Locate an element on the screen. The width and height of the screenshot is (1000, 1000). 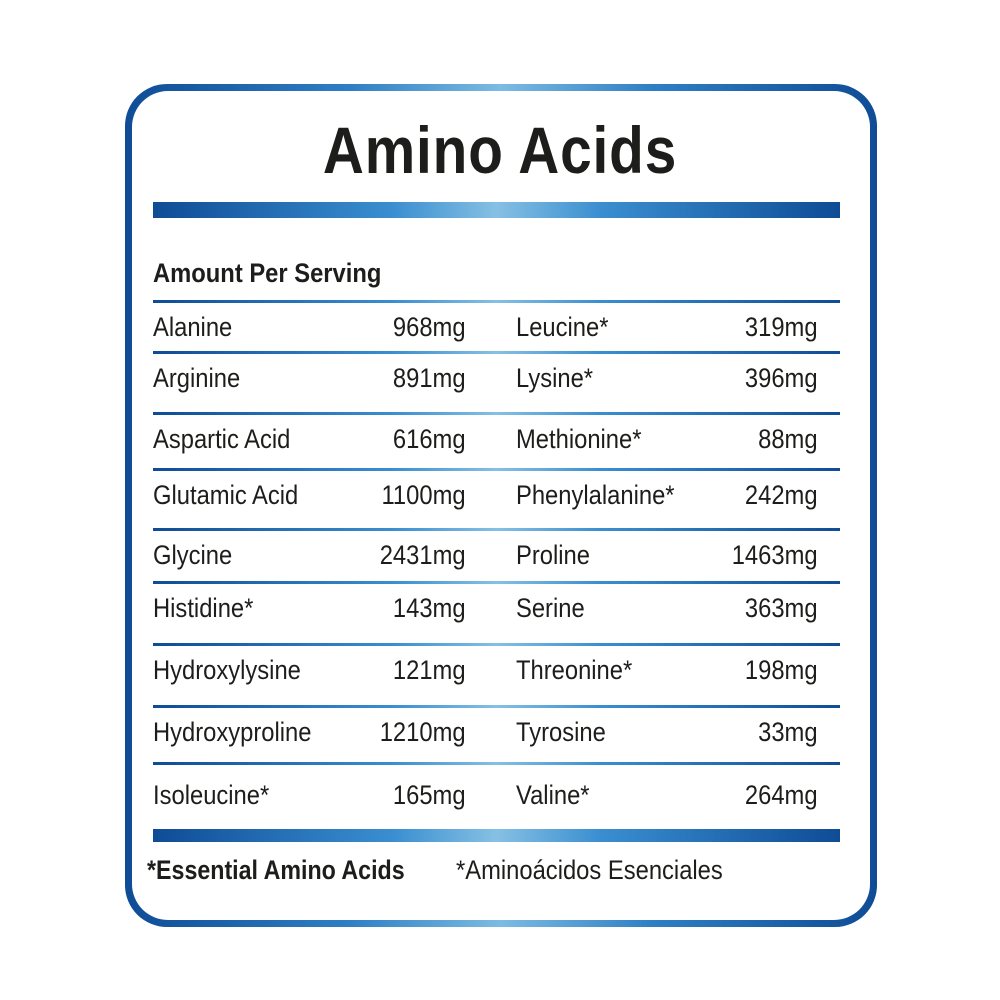
amino-acid-name: Lysine* is located at coordinates (555, 378).